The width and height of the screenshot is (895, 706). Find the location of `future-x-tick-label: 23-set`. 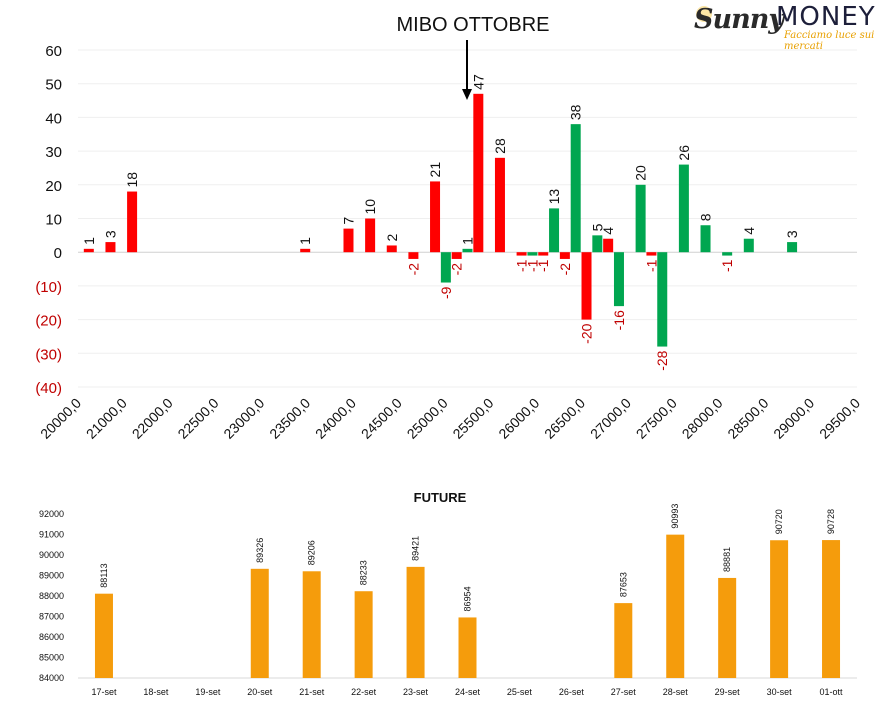

future-x-tick-label: 23-set is located at coordinates (416, 692).